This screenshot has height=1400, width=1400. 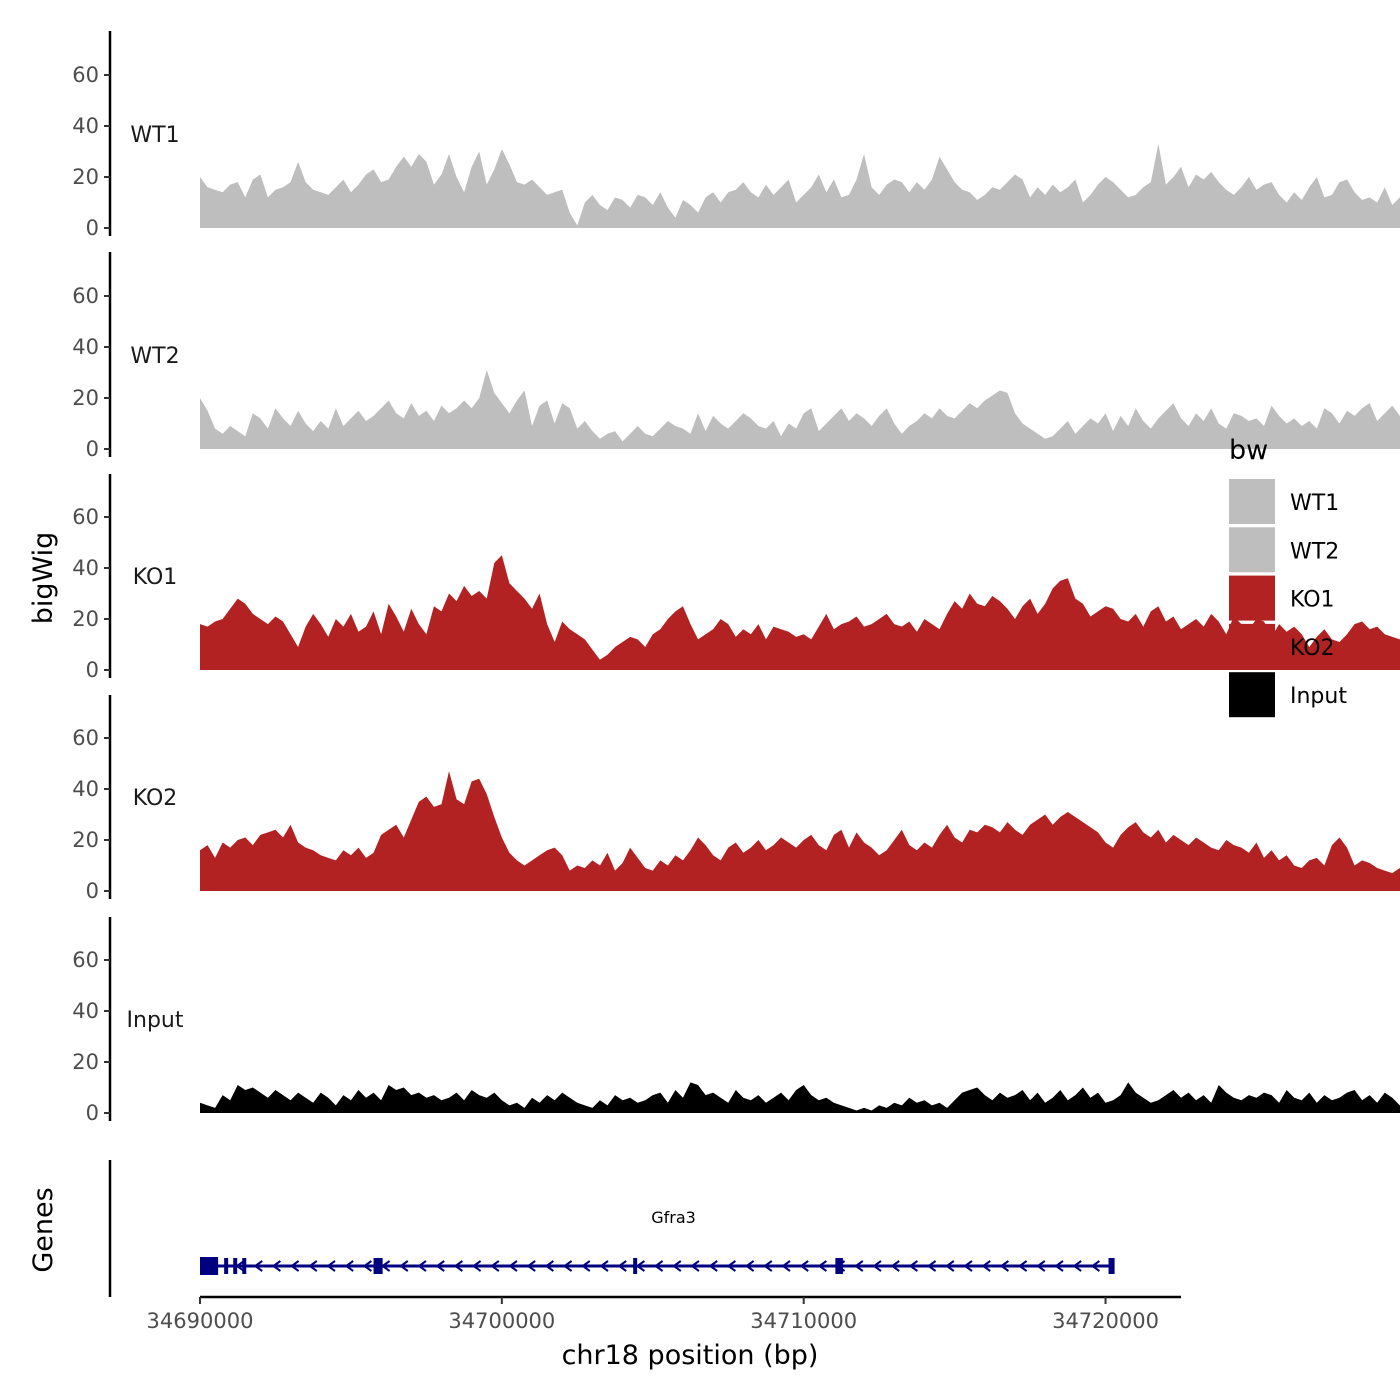 I want to click on y-tick-label-wt2-20: 20, so click(x=85, y=398).